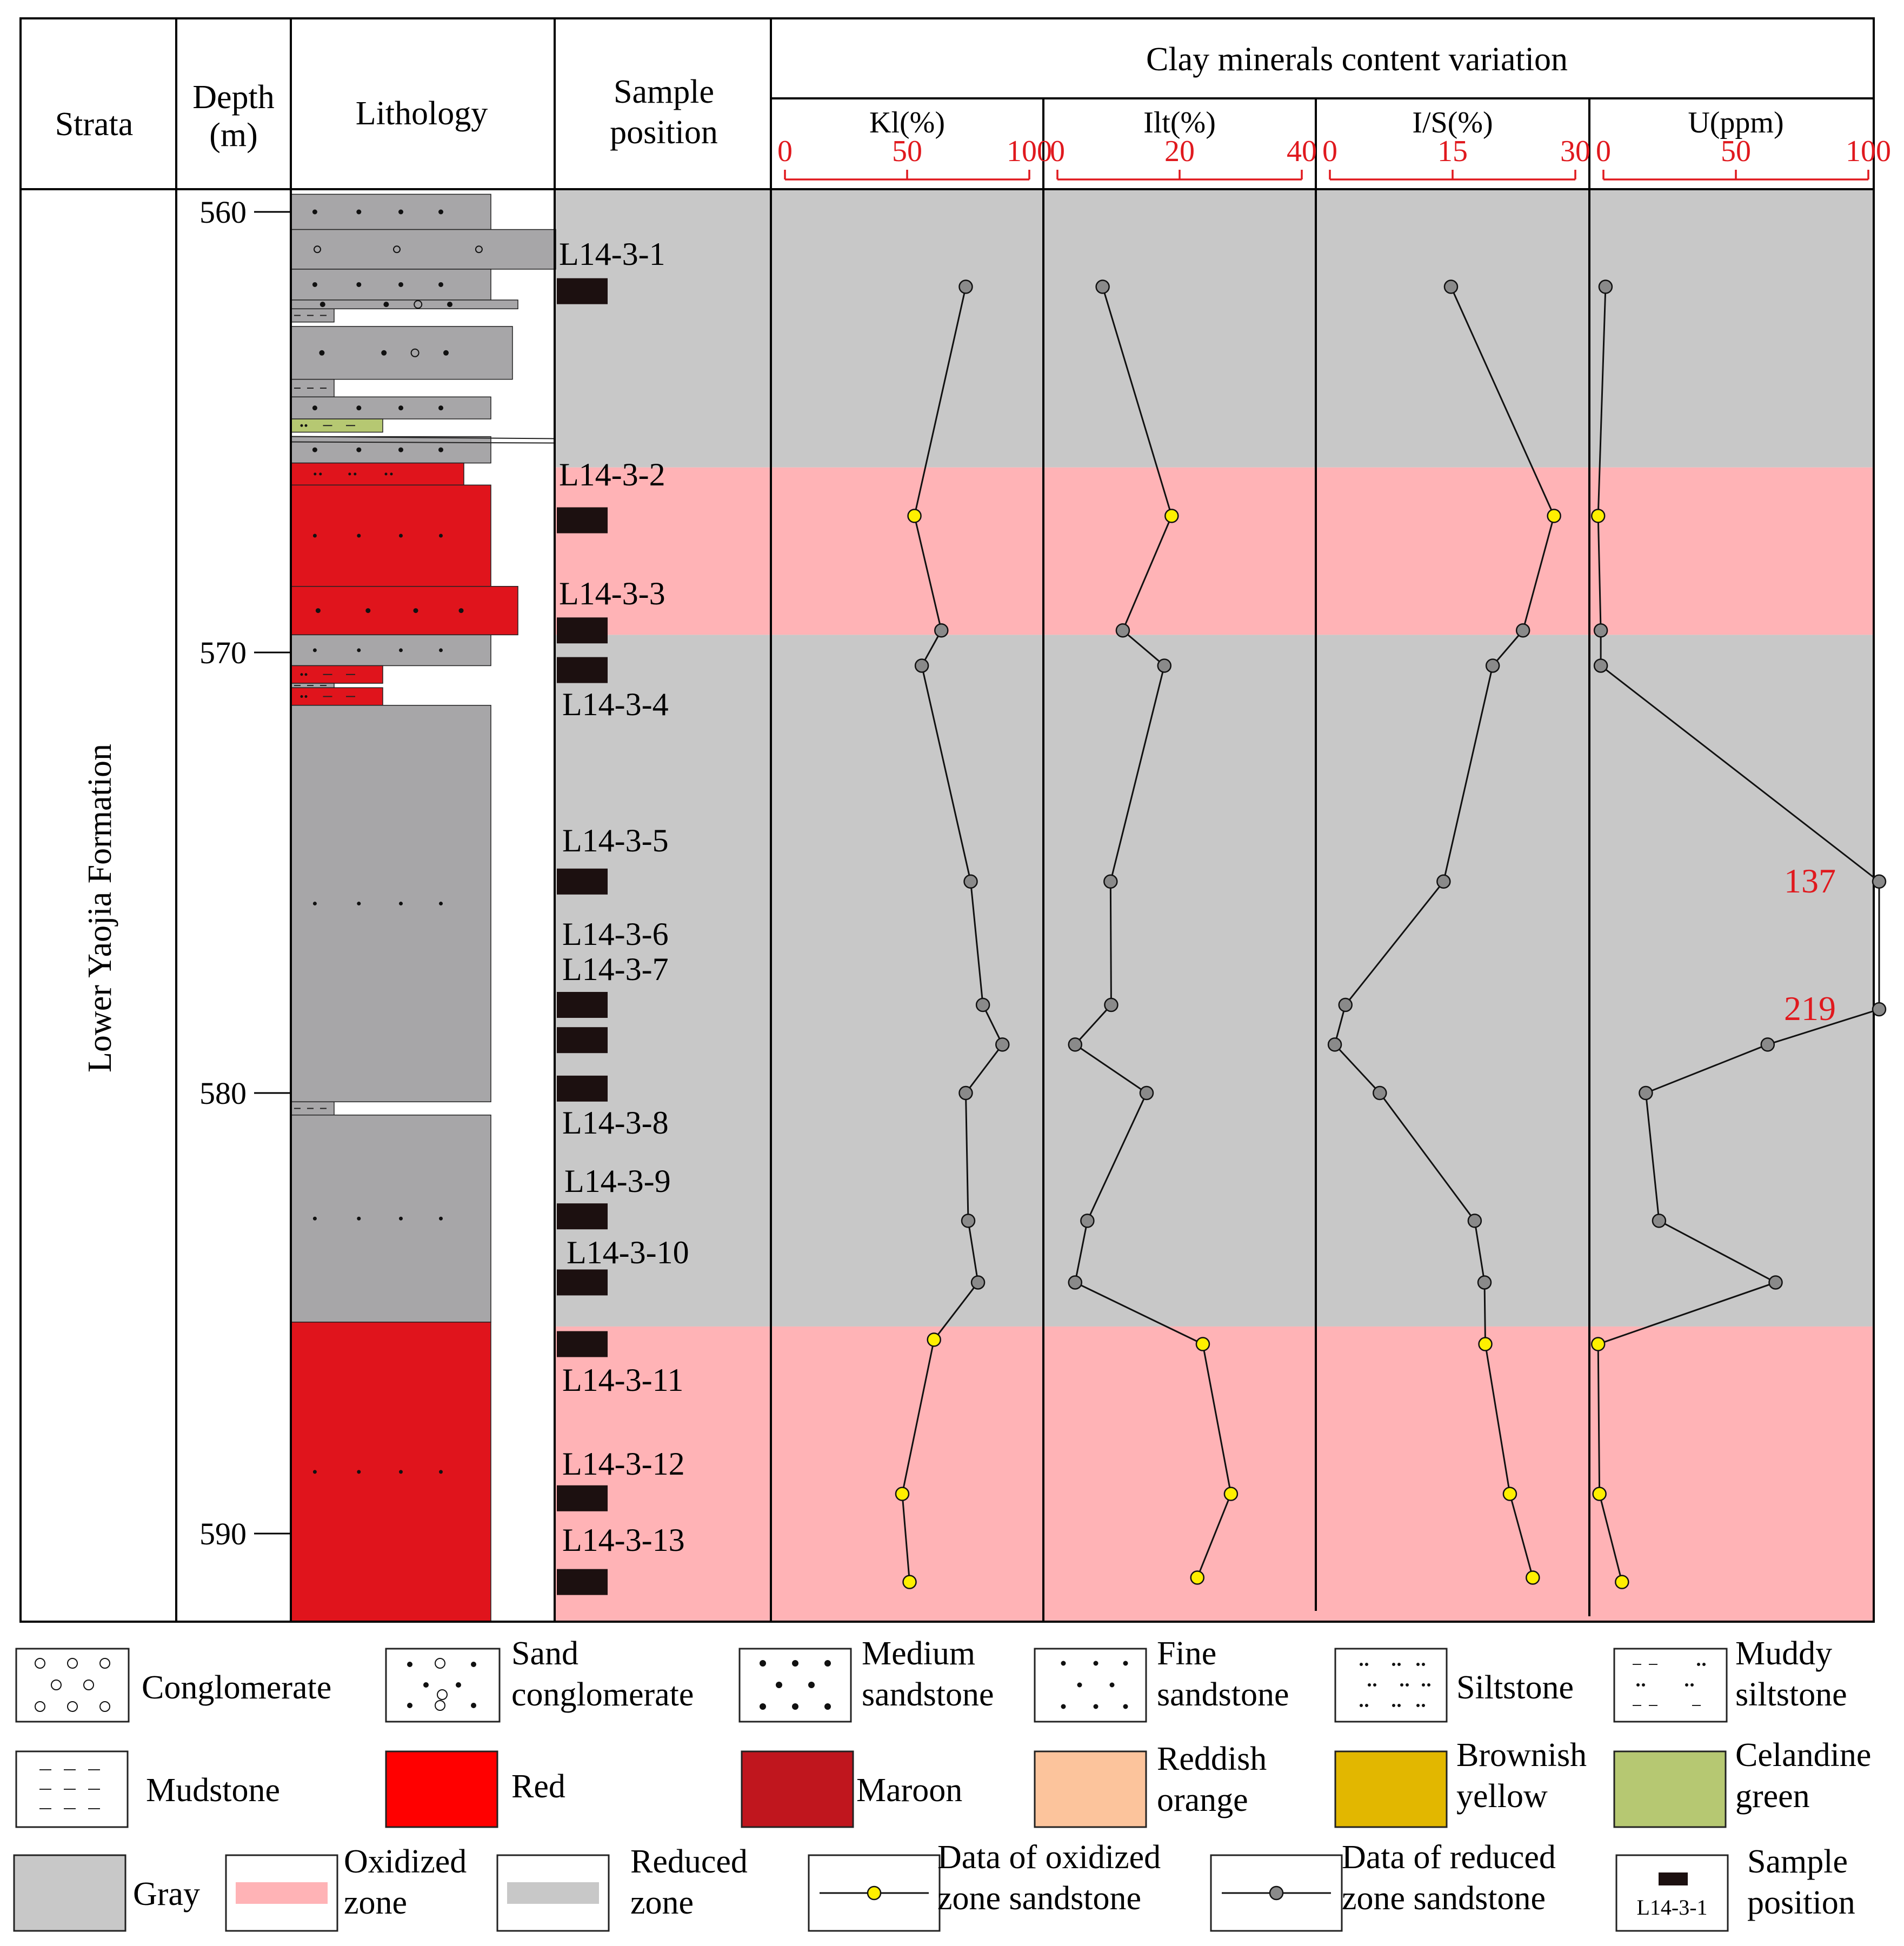  What do you see at coordinates (213, 1790) in the screenshot?
I see `mudstone-label: Mudstone` at bounding box center [213, 1790].